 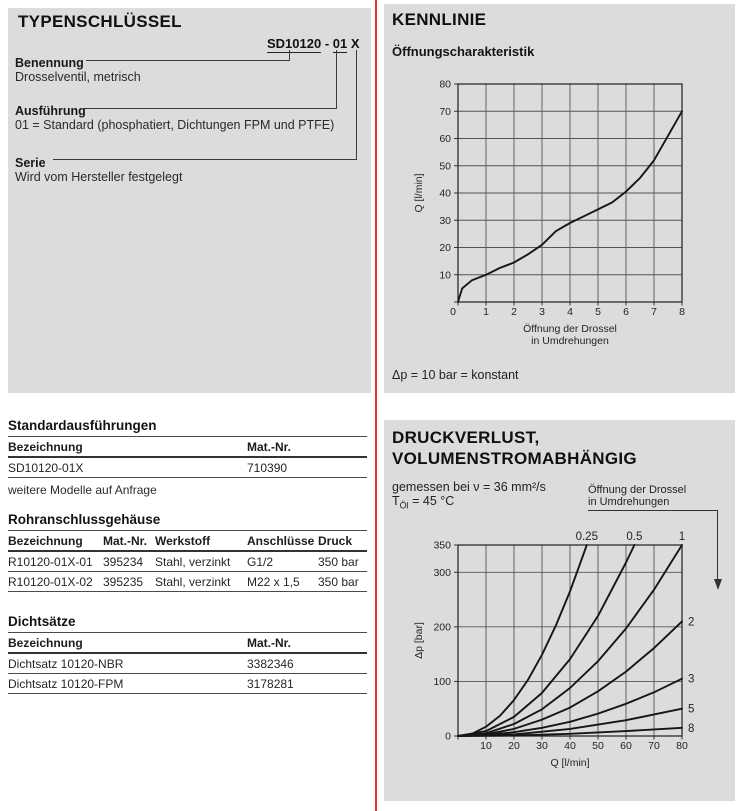 I want to click on y-tick-label: 30, so click(x=445, y=221).